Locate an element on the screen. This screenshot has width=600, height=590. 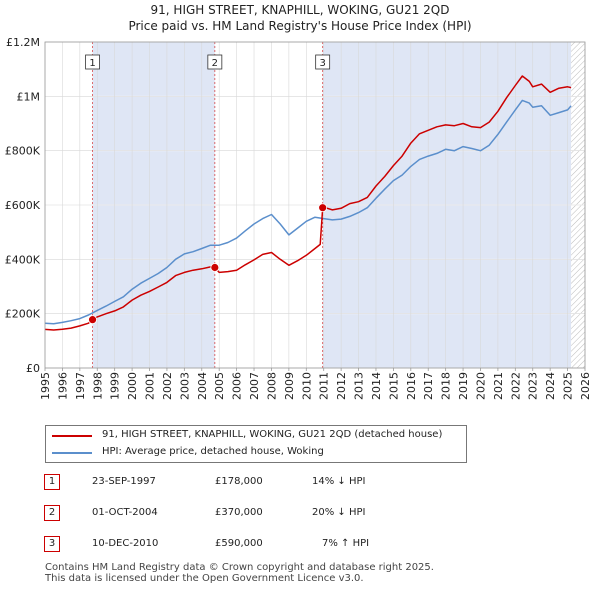
x-tick-label: 2025 is located at coordinates (568, 386).